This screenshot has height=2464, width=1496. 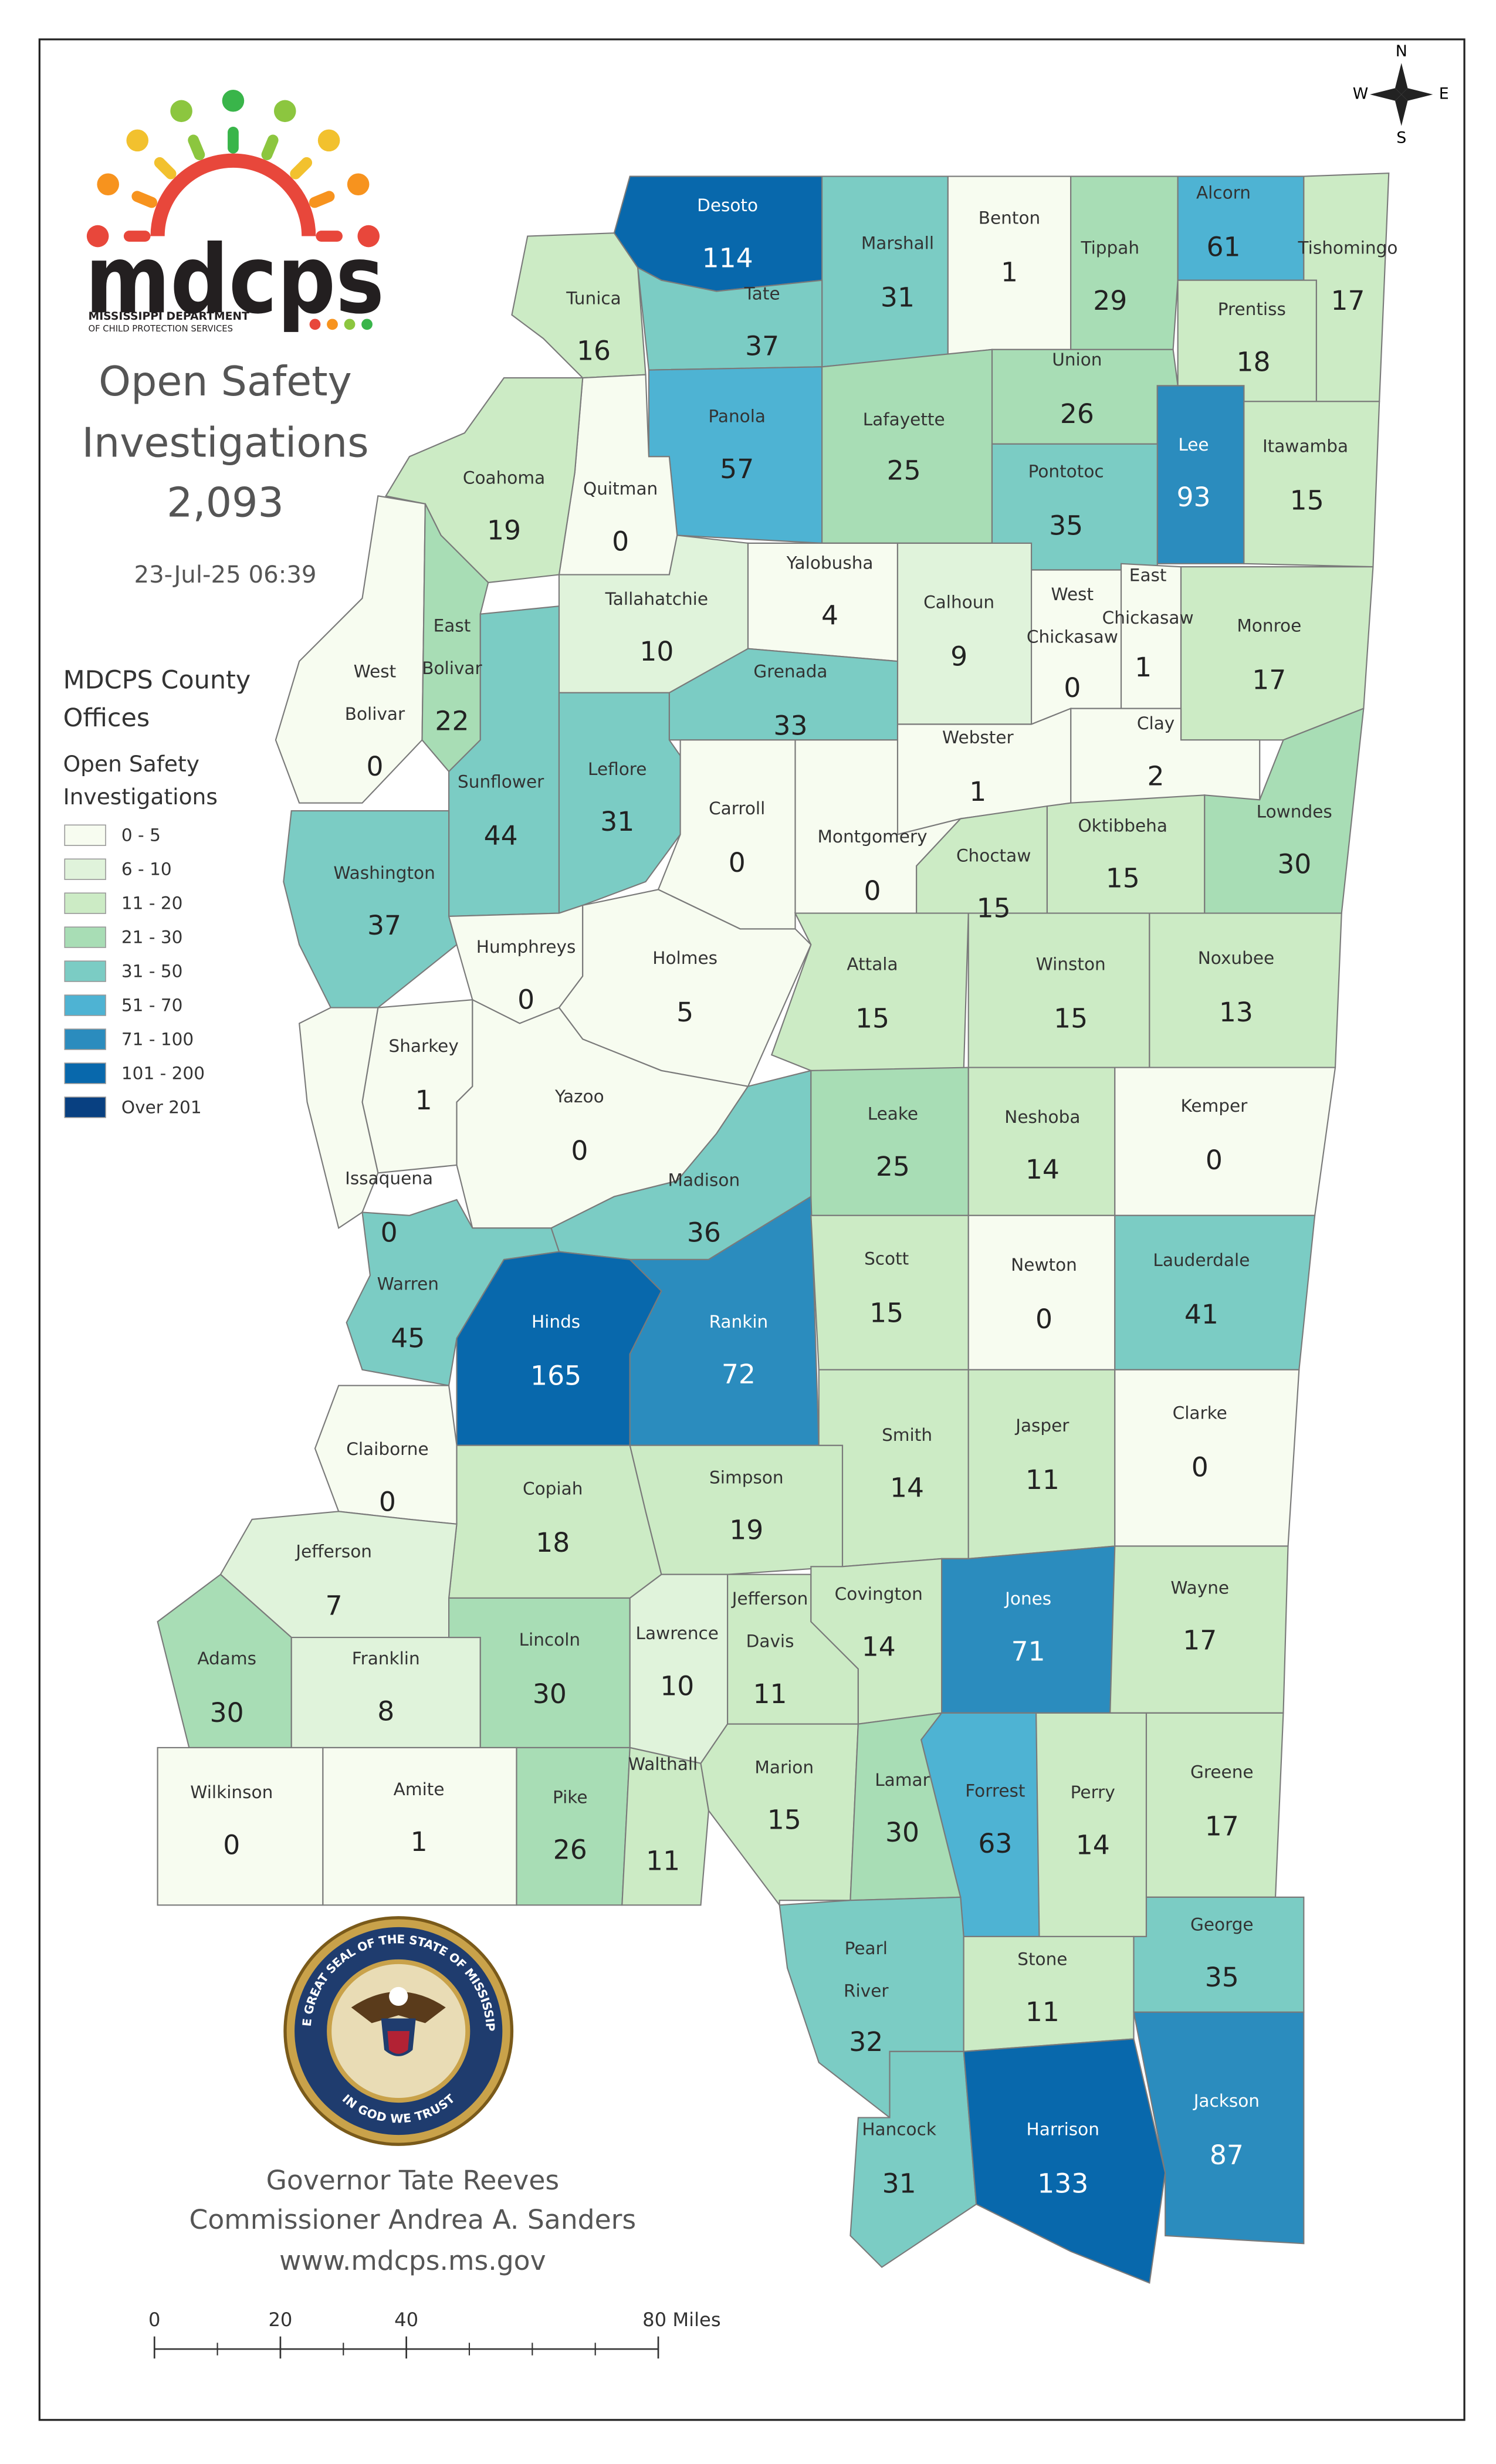 What do you see at coordinates (1042, 1117) in the screenshot?
I see `county-name: Neshoba` at bounding box center [1042, 1117].